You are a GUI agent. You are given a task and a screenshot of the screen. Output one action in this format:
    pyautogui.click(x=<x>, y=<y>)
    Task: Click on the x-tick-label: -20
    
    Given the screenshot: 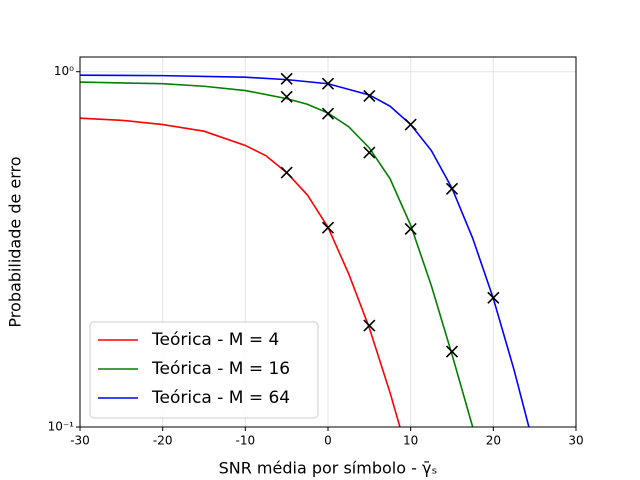 What is the action you would take?
    pyautogui.click(x=163, y=441)
    